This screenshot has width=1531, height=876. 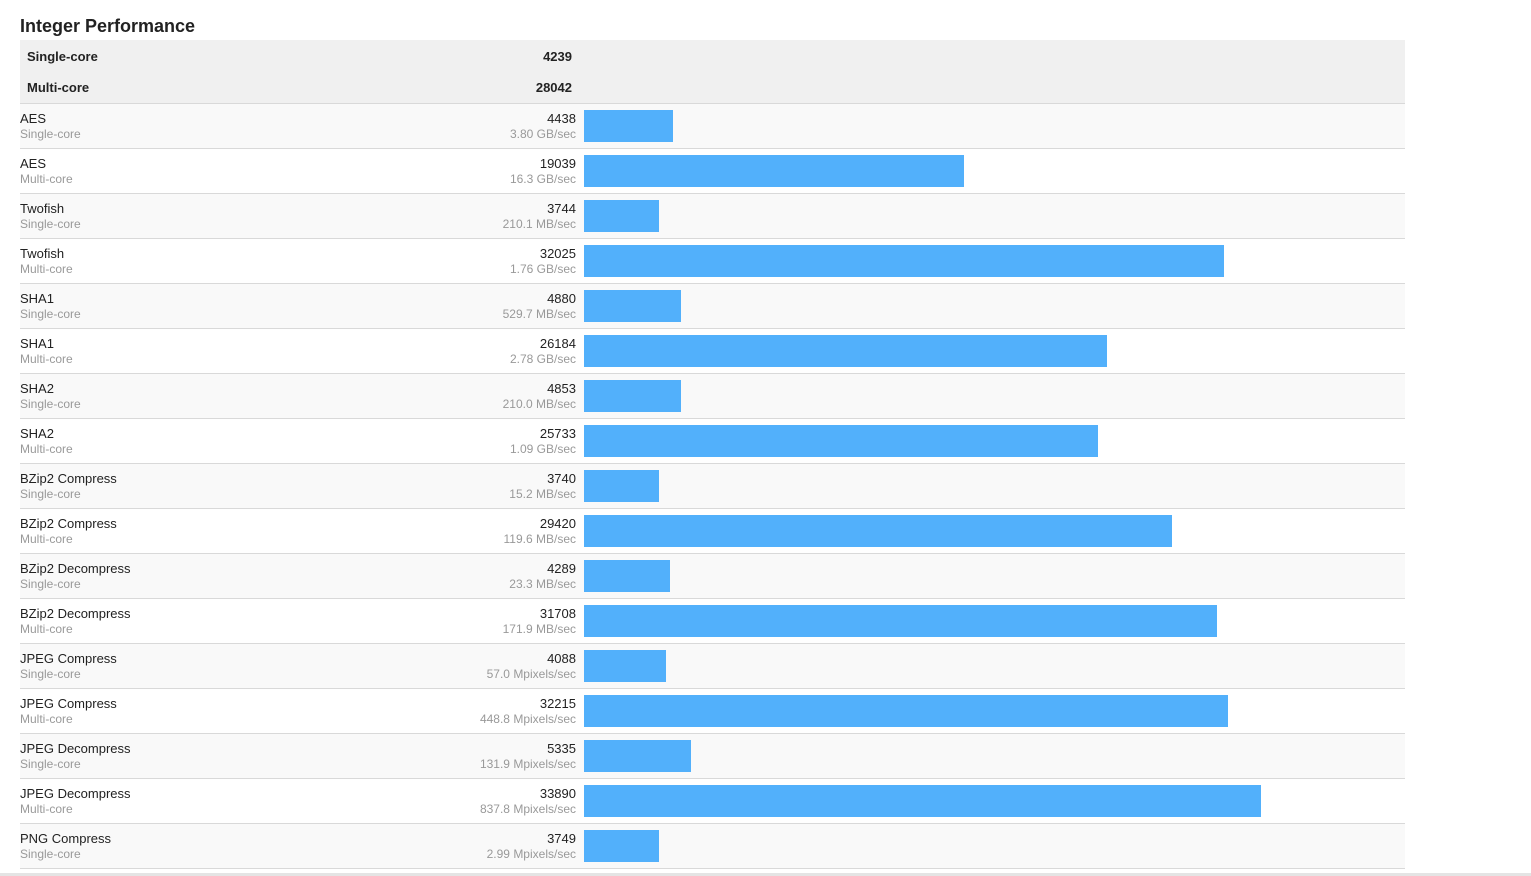 What do you see at coordinates (438, 56) in the screenshot?
I see `summary-score: 4239` at bounding box center [438, 56].